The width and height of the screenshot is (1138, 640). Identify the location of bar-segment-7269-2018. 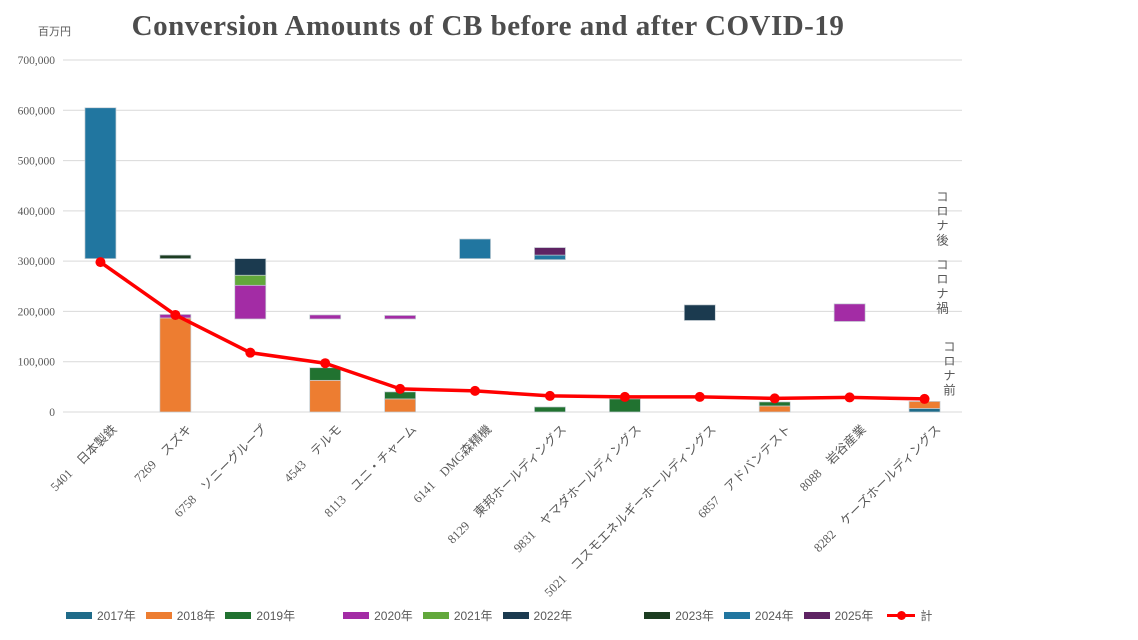
(175, 365).